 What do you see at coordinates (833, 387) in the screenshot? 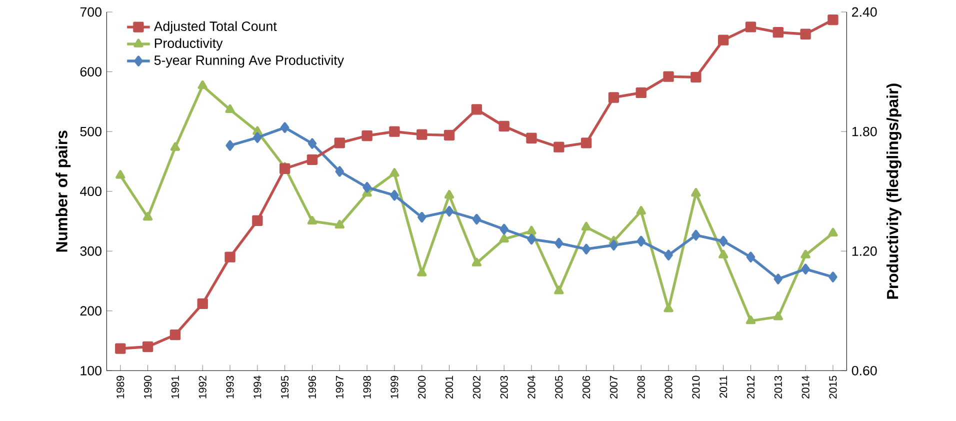
I see `x-tick-label: 2015` at bounding box center [833, 387].